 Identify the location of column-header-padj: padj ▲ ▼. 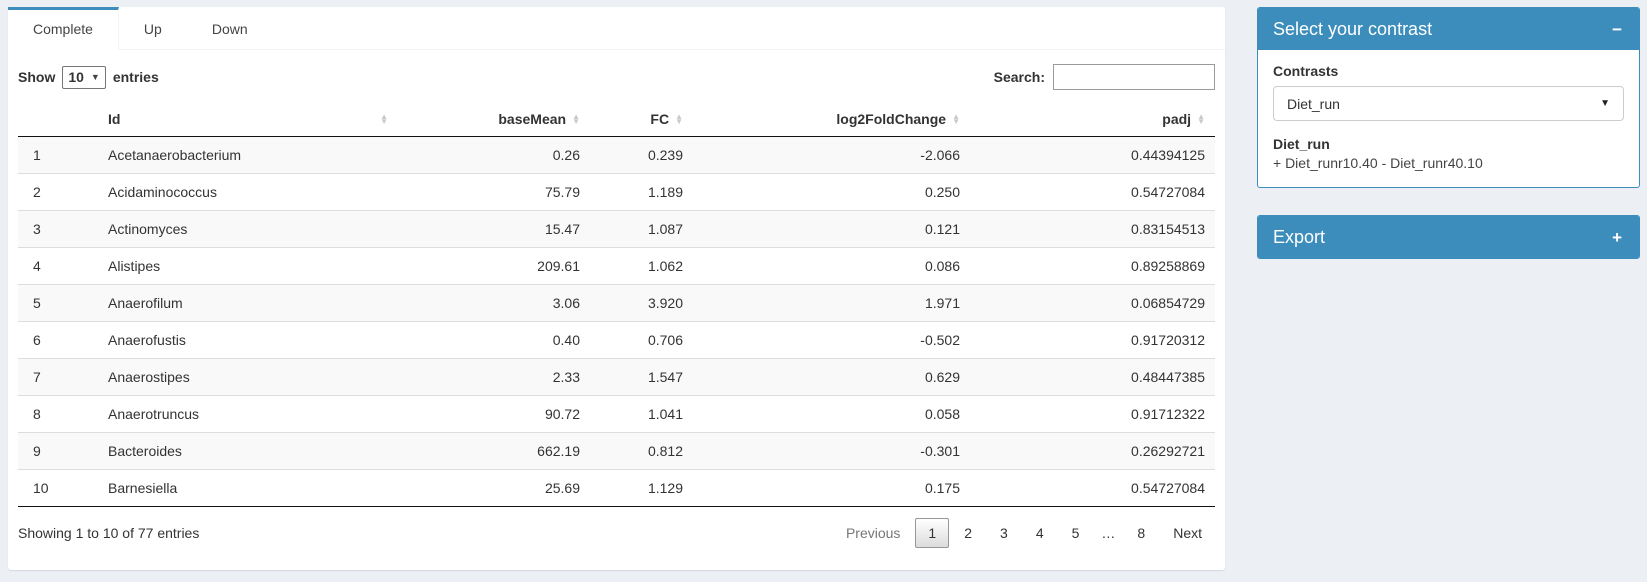
(1092, 119).